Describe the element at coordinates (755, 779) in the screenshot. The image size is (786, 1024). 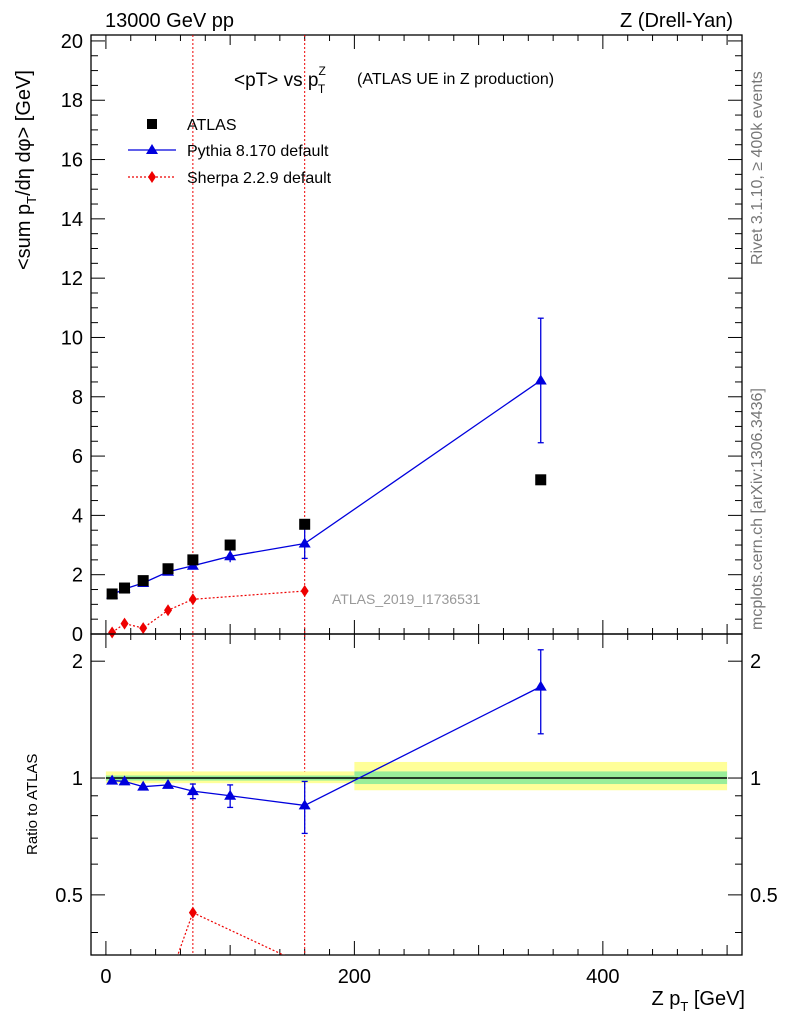
I see `ratio-y-tick-label-right: 1` at that location.